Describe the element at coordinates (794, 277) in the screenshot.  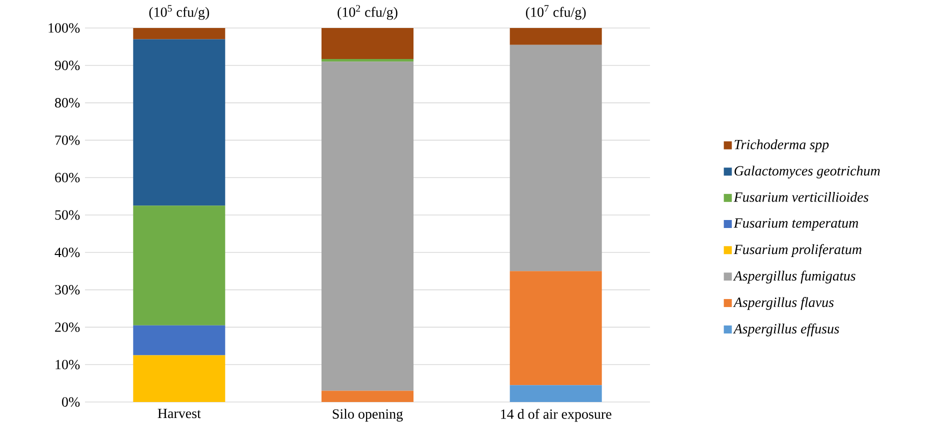
I see `legend-label: Aspergillus fumigatus` at that location.